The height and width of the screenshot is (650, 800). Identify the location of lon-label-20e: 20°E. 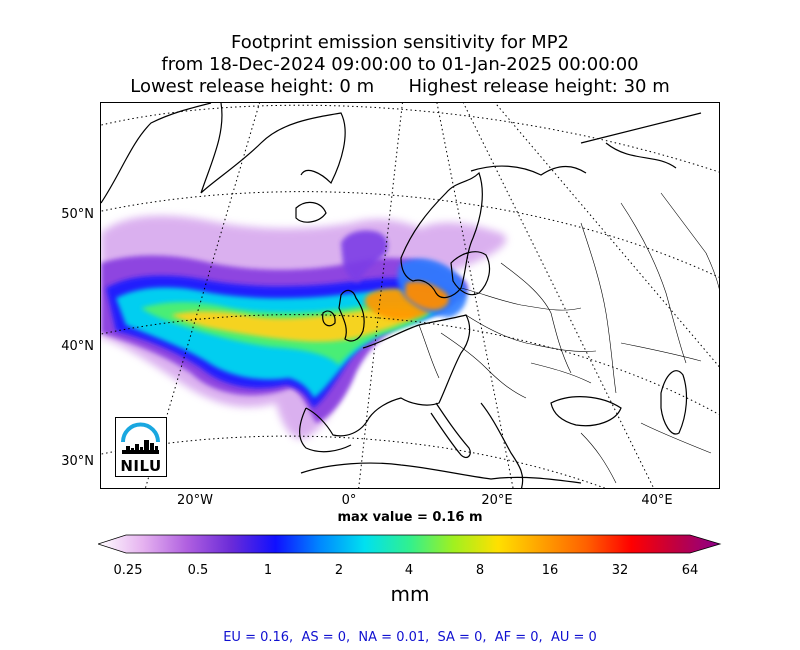
(497, 500).